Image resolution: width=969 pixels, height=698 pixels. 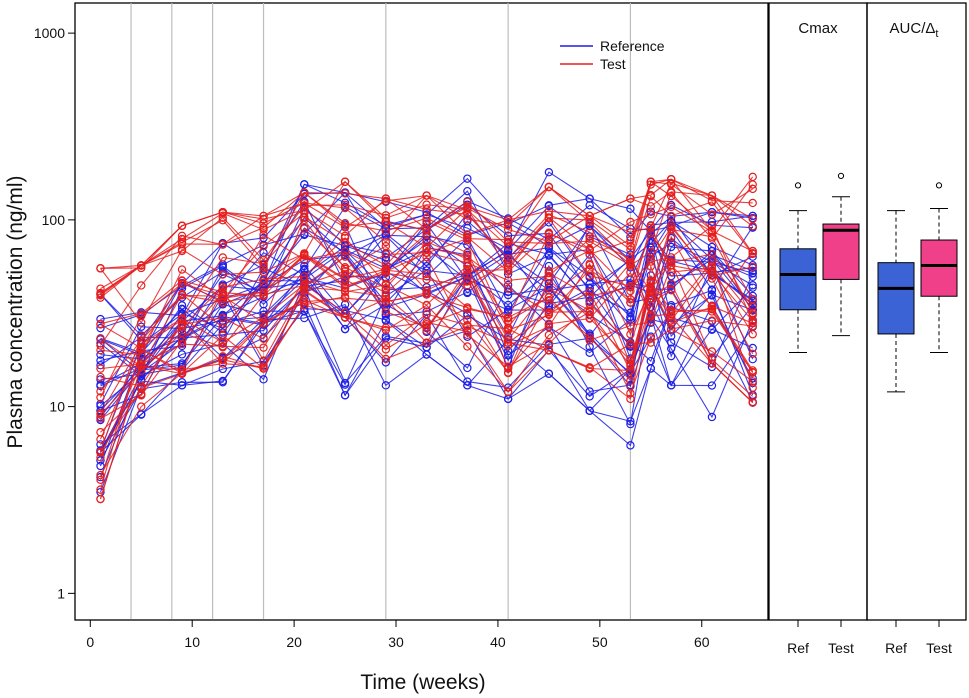 What do you see at coordinates (422, 682) in the screenshot?
I see `x-axis-title: Time (weeks)` at bounding box center [422, 682].